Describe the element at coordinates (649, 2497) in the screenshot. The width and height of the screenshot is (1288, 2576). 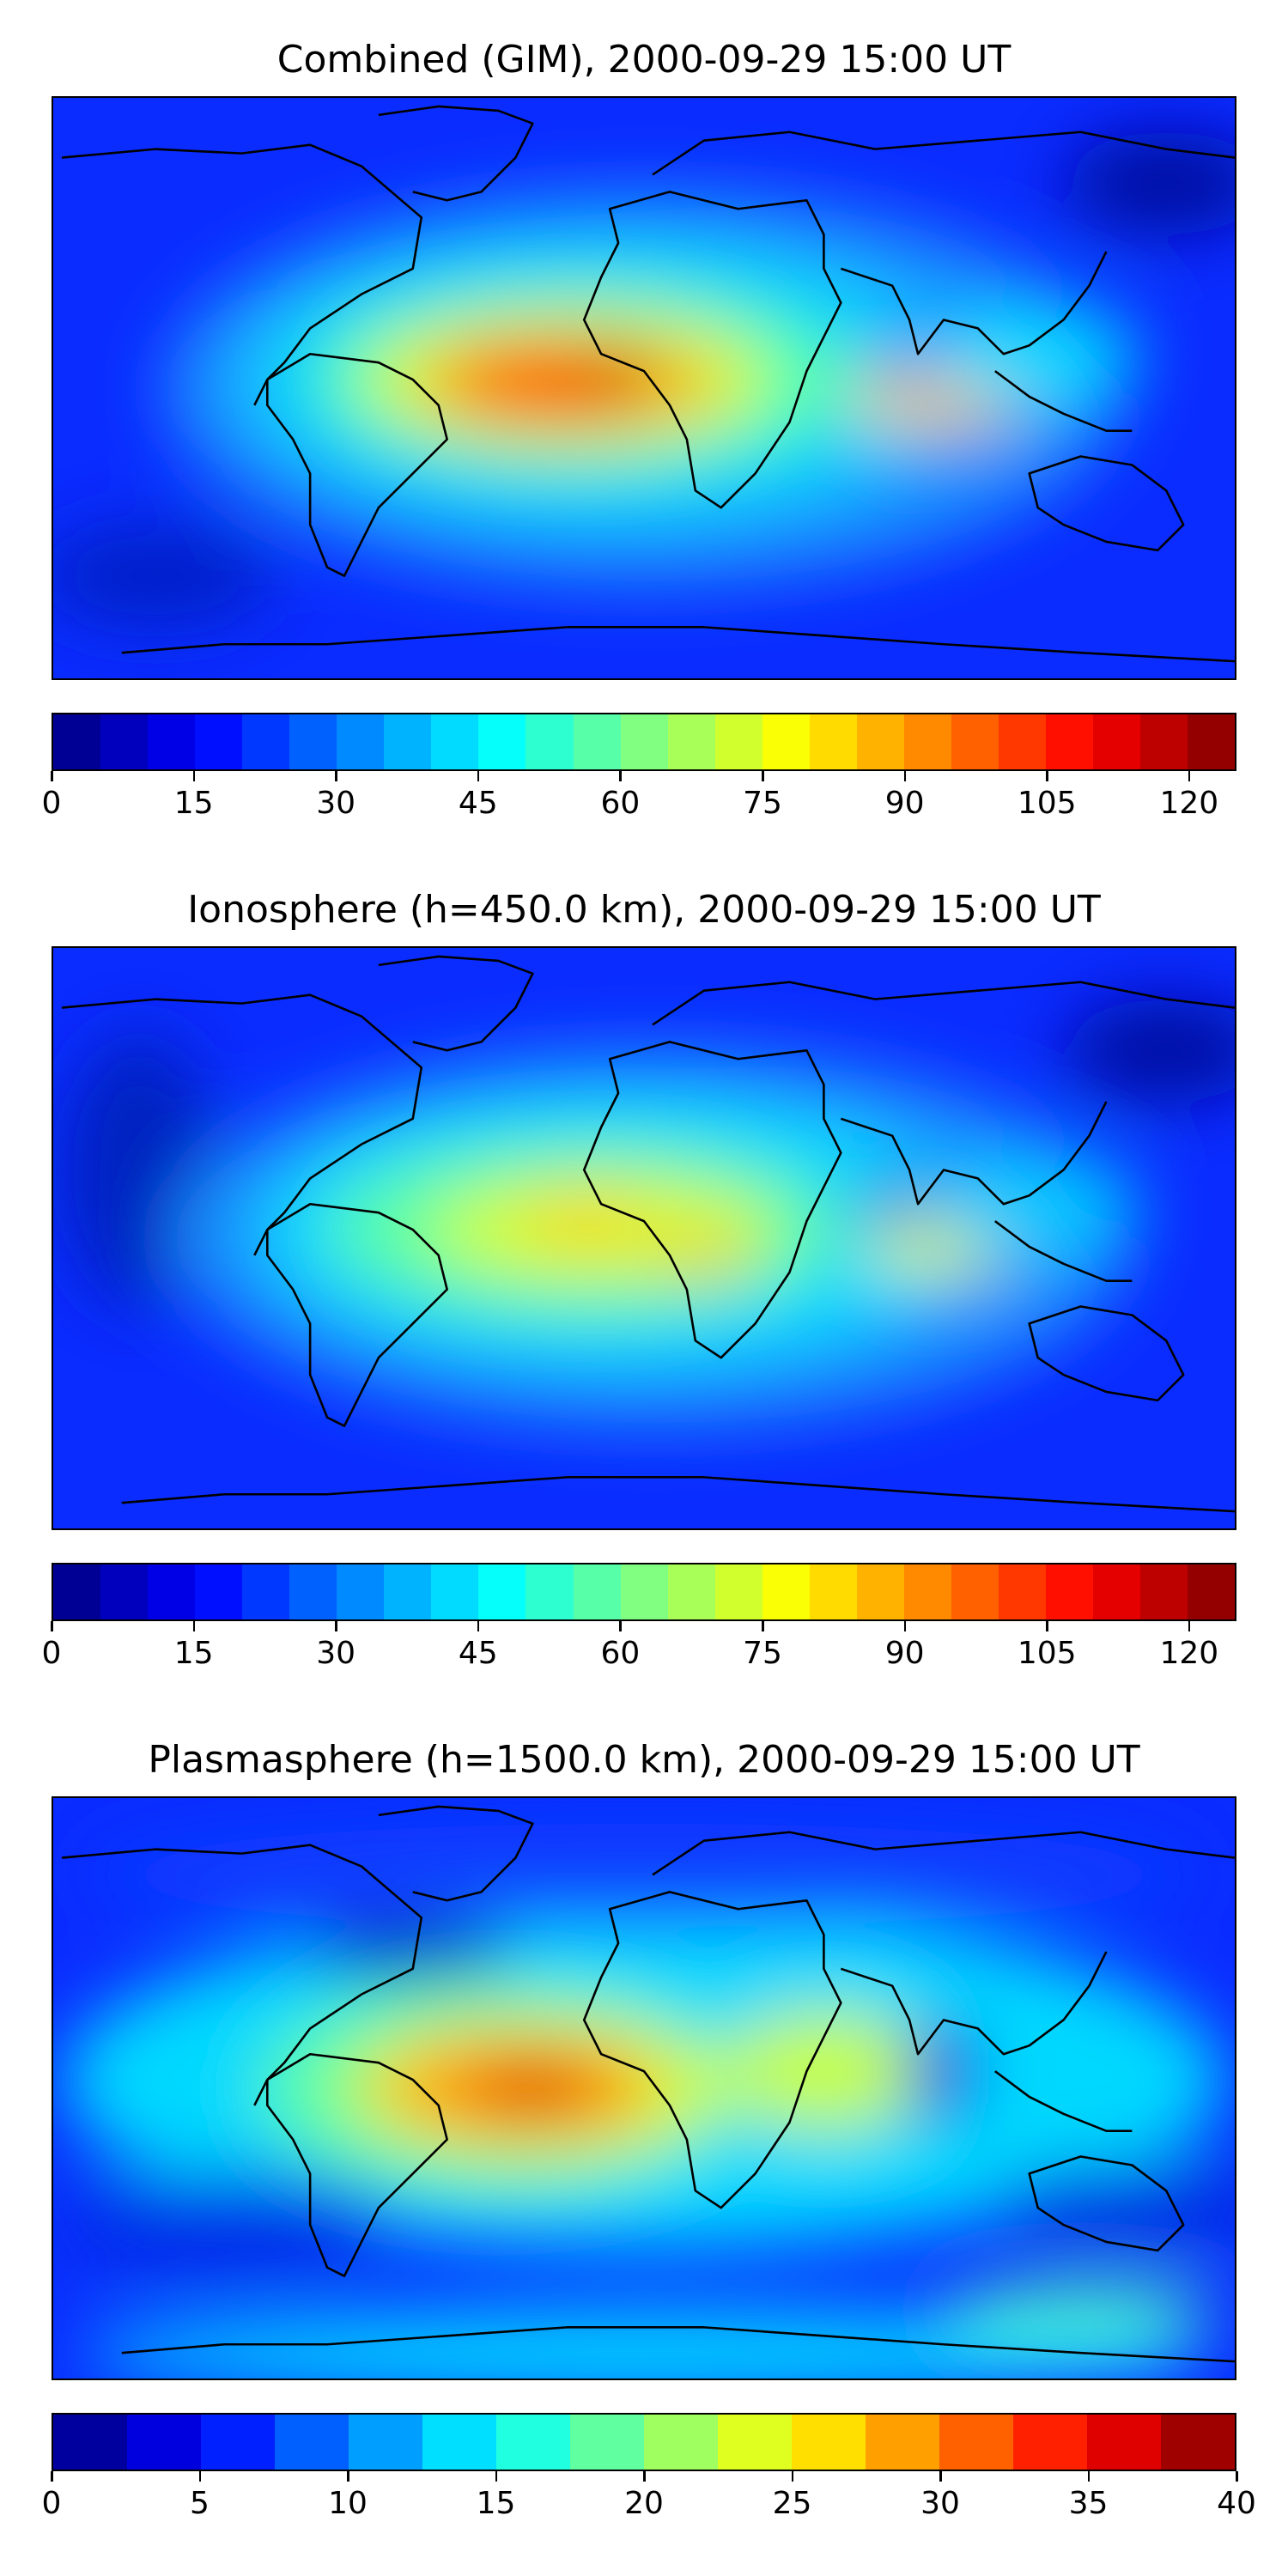
I see `panel-3-colorbar-ticks: 0 5 10 15 20 25 30 35 40` at that location.